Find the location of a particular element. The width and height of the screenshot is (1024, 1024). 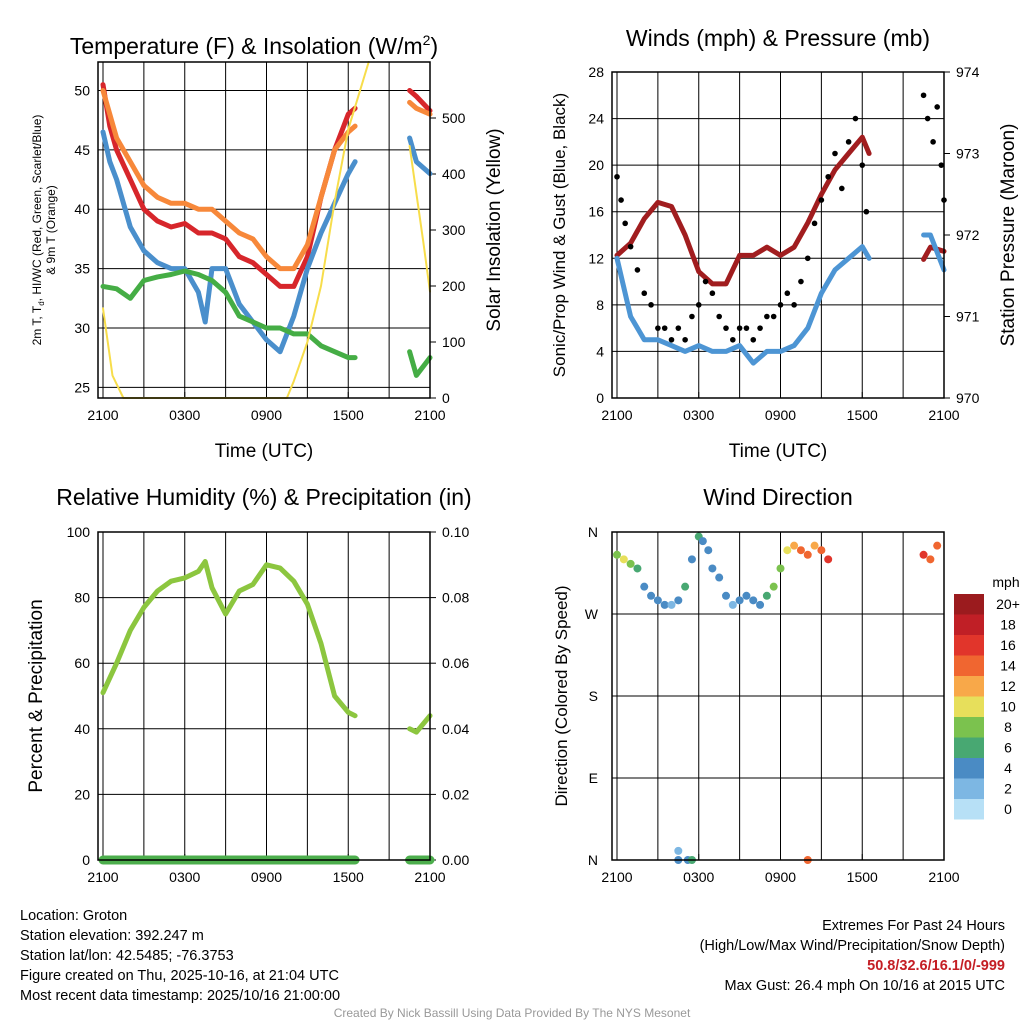

series-hi-wc is located at coordinates (266, 242).